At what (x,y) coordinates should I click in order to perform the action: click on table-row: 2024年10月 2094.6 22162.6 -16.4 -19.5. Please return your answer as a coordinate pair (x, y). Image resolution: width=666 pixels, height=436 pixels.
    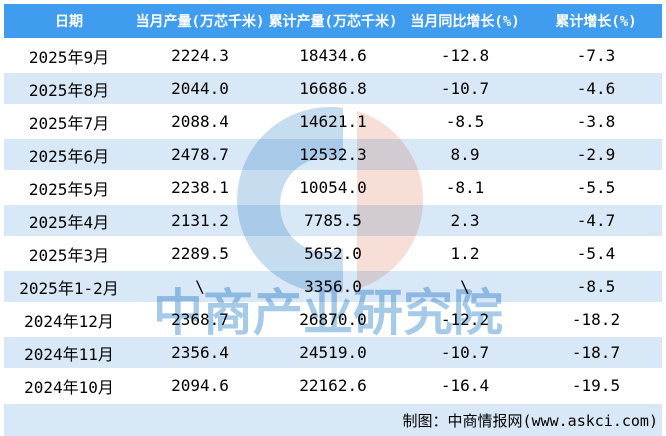
    Looking at the image, I should click on (333, 386).